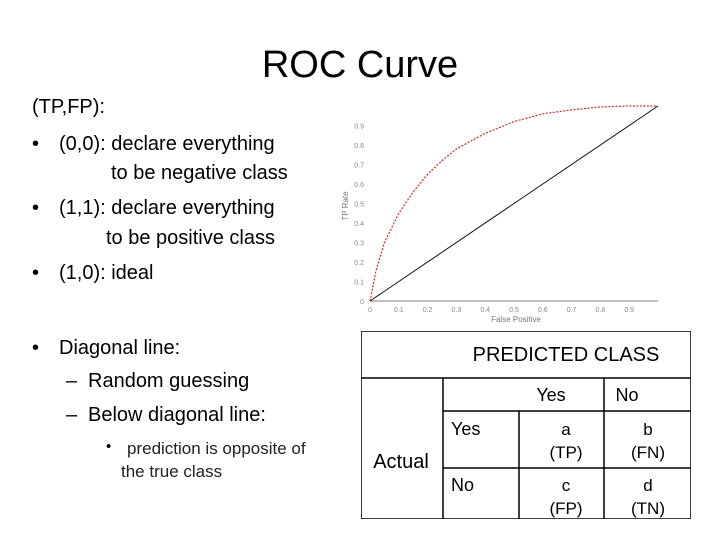 This screenshot has height=540, width=720. What do you see at coordinates (565, 508) in the screenshot?
I see `cell-code: (FP)` at bounding box center [565, 508].